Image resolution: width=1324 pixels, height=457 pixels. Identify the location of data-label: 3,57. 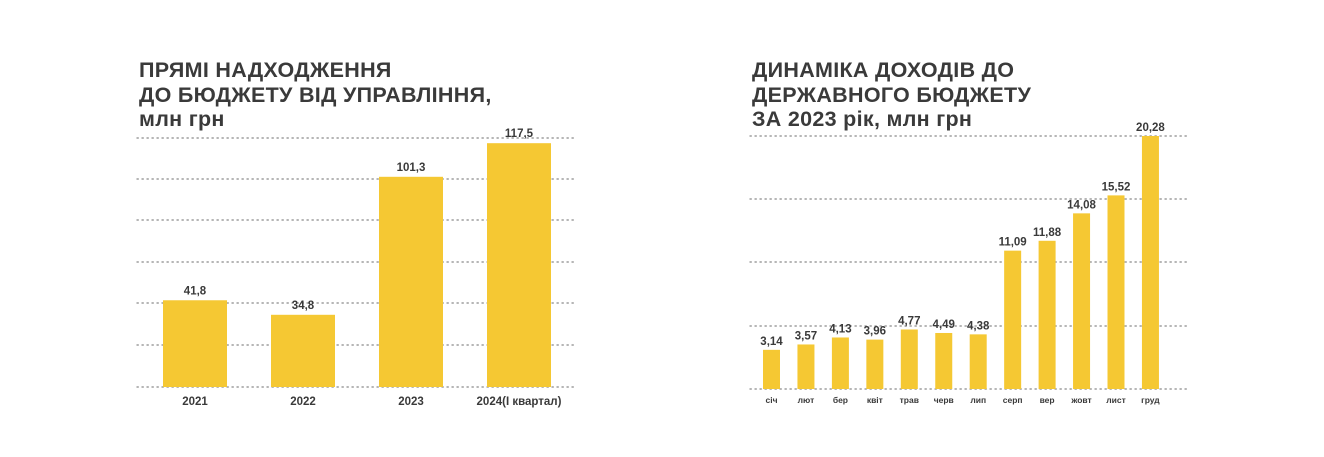
(806, 336).